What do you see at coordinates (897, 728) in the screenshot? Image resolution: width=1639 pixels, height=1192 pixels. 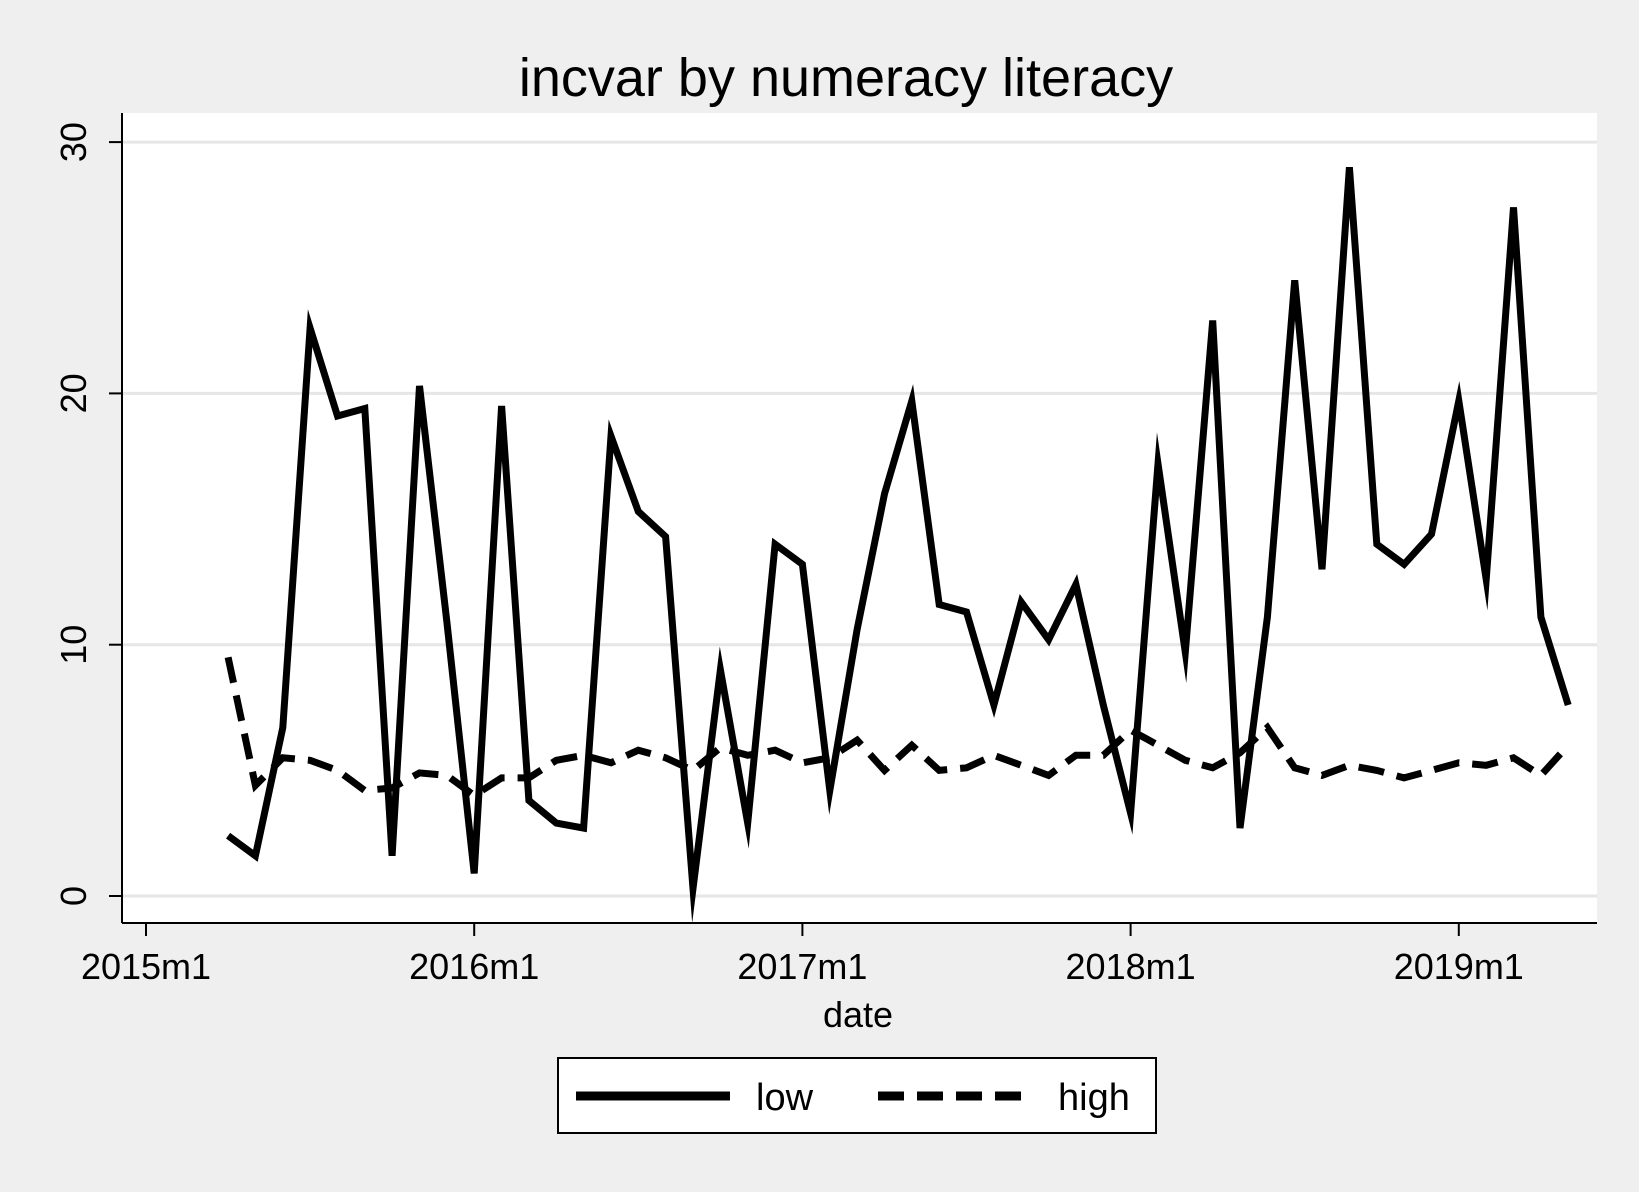 I see `series-line-high` at bounding box center [897, 728].